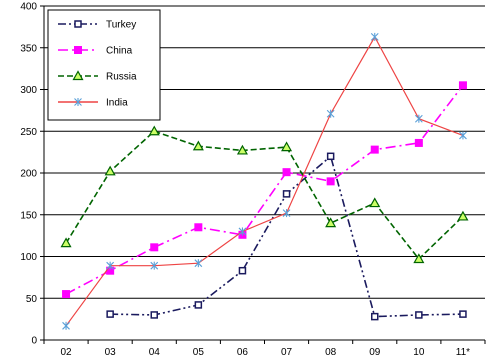 The width and height of the screenshot is (487, 360). What do you see at coordinates (66, 352) in the screenshot?
I see `x-tick-label: 02` at bounding box center [66, 352].